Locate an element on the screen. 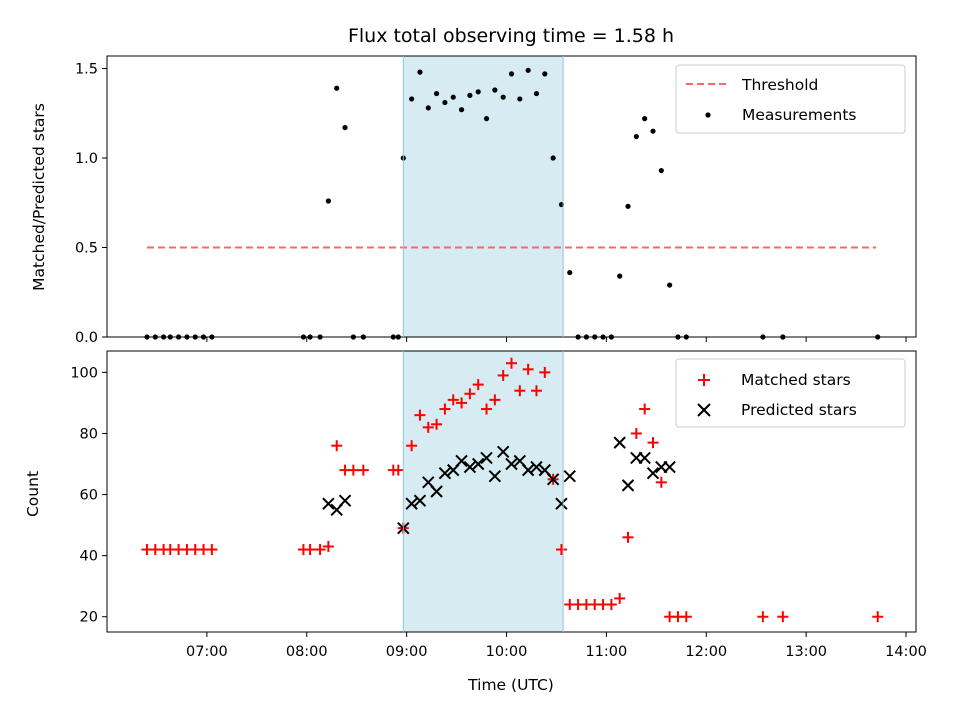 This screenshot has height=720, width=960. x-axis-label: Time (UTC) is located at coordinates (510, 685).